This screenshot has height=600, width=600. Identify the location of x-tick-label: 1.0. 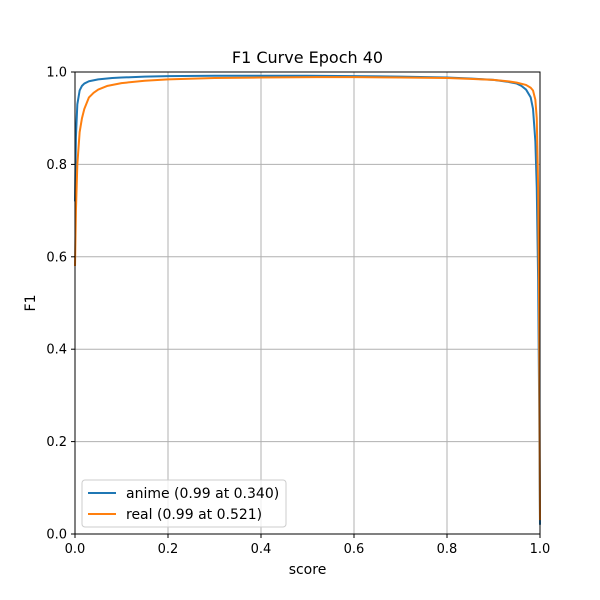
(540, 549).